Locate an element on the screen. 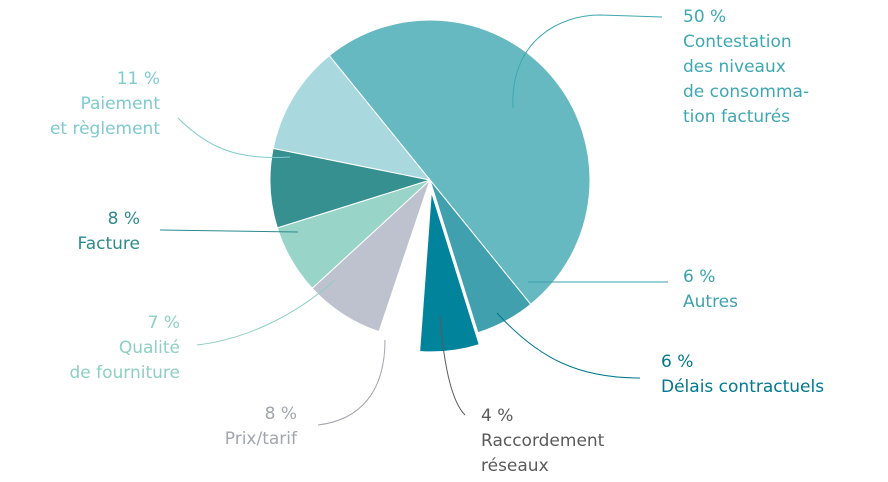  value-label: 50 % is located at coordinates (705, 17).